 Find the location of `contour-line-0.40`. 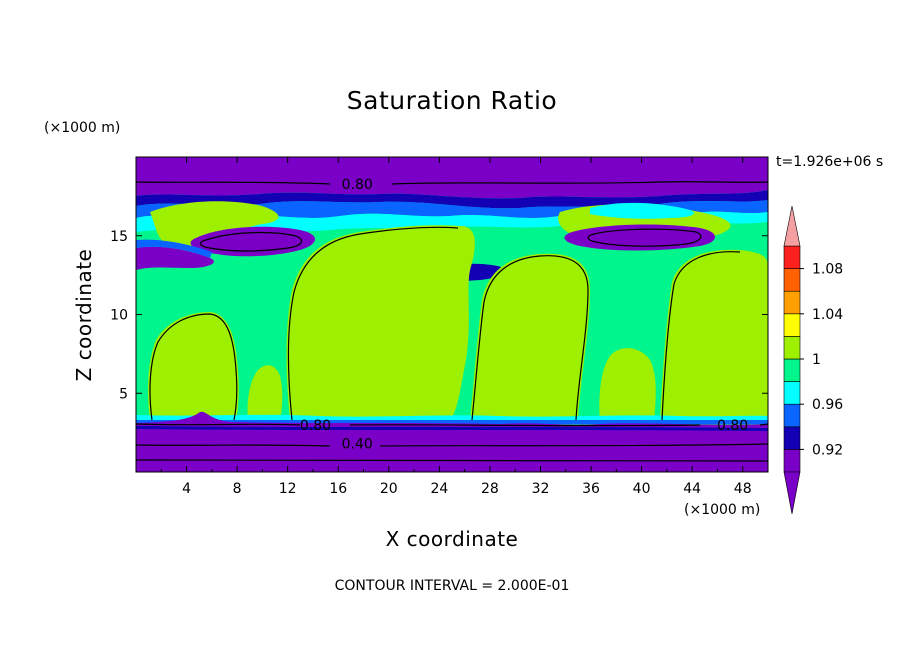

contour-line-0.40 is located at coordinates (452, 445).